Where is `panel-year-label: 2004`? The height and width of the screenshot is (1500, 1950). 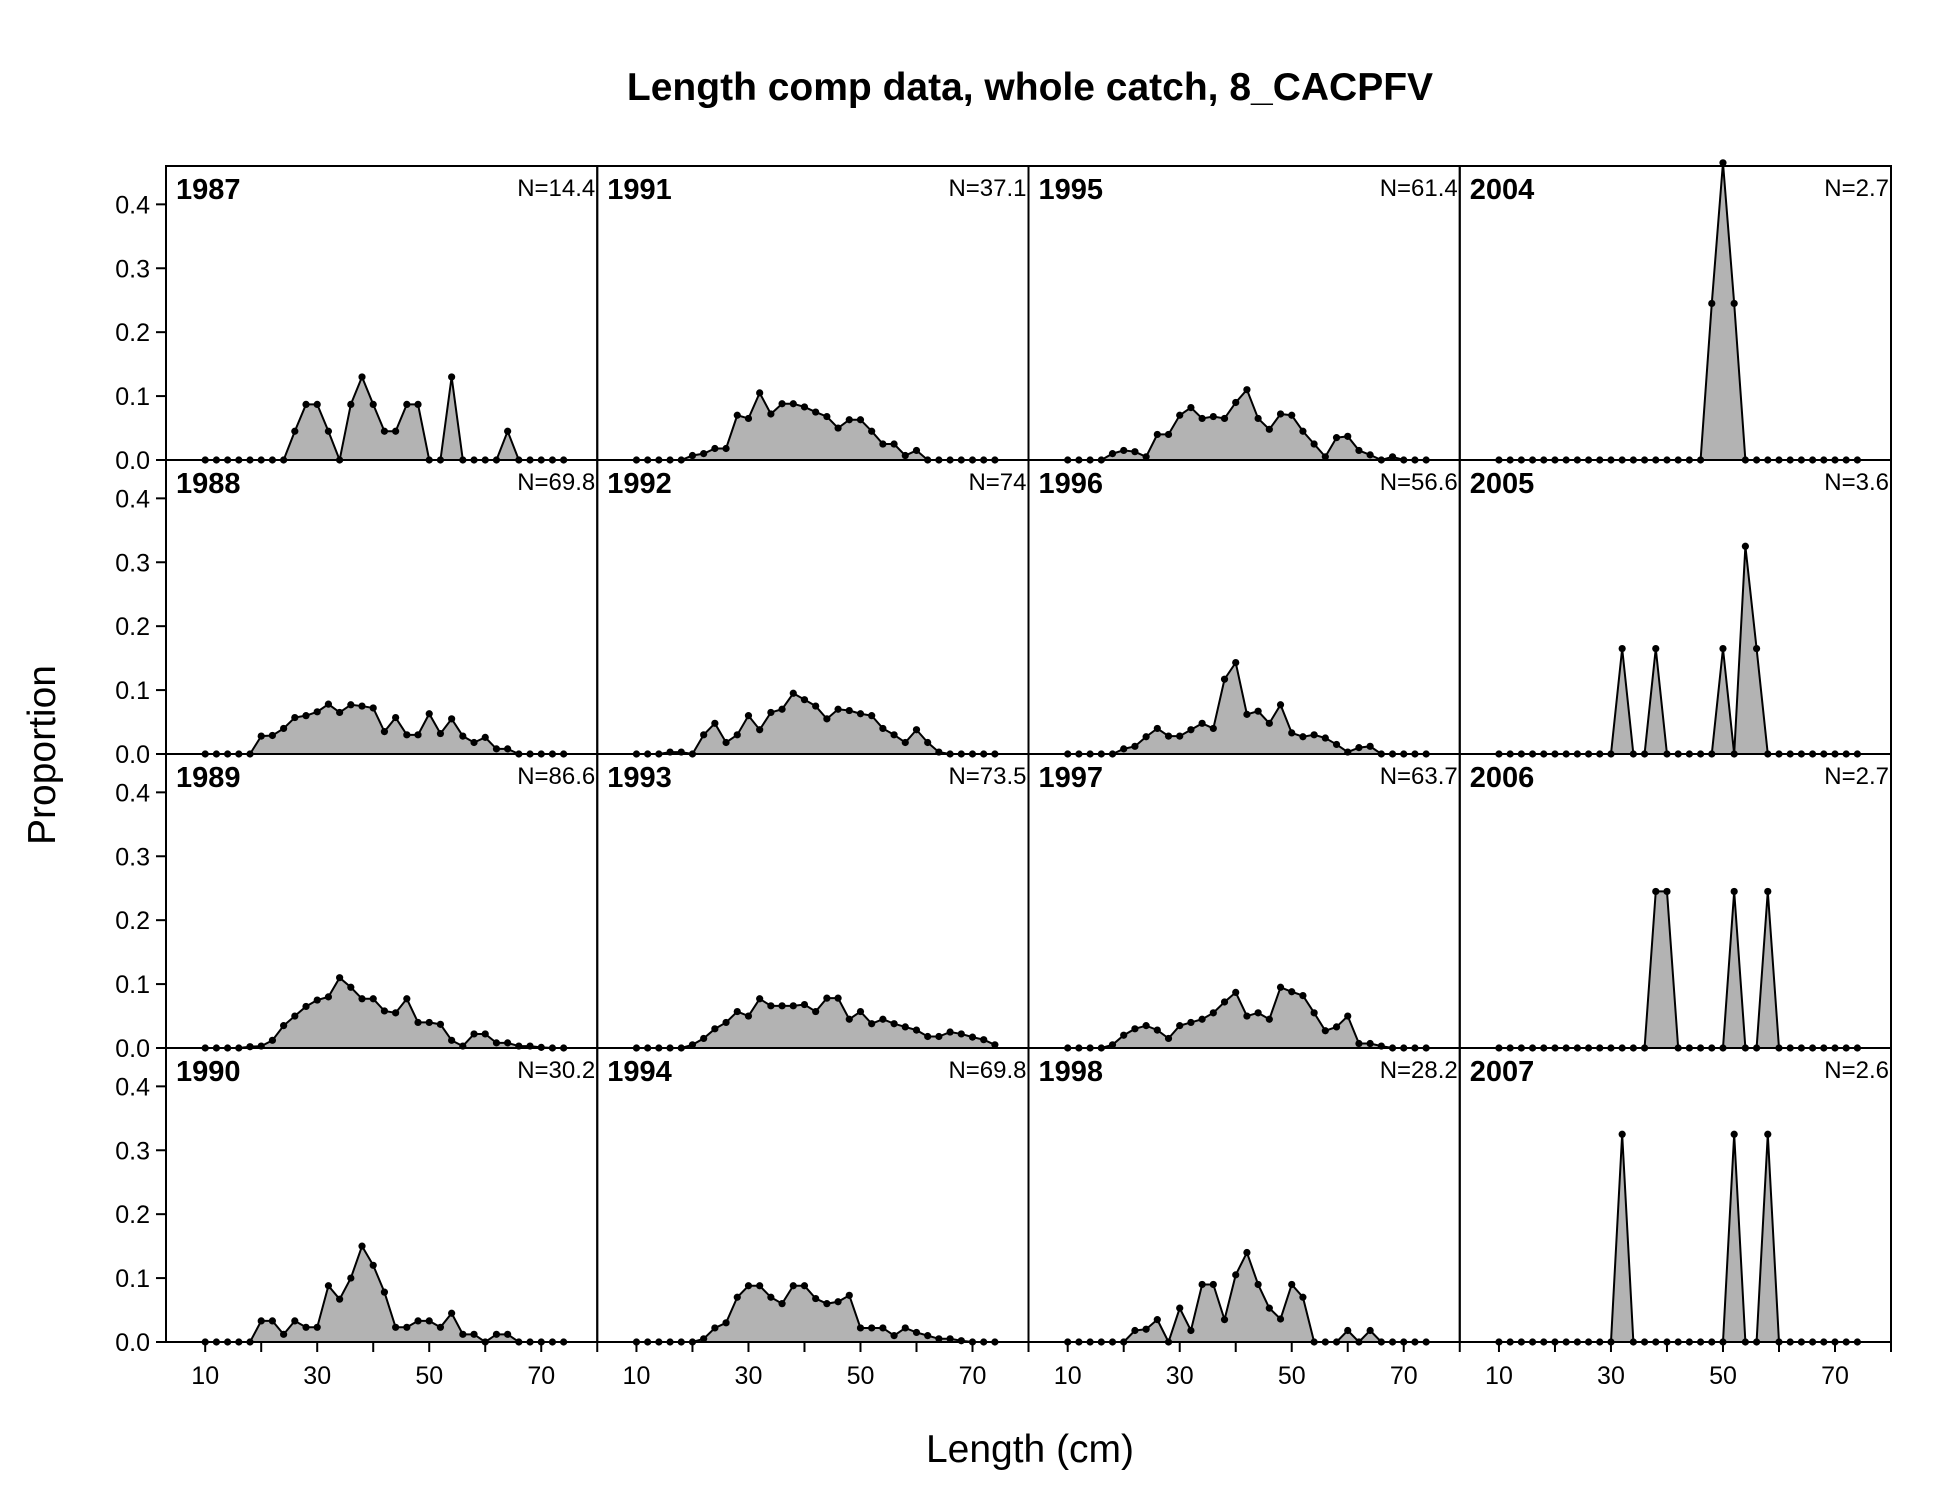 panel-year-label: 2004 is located at coordinates (1502, 190).